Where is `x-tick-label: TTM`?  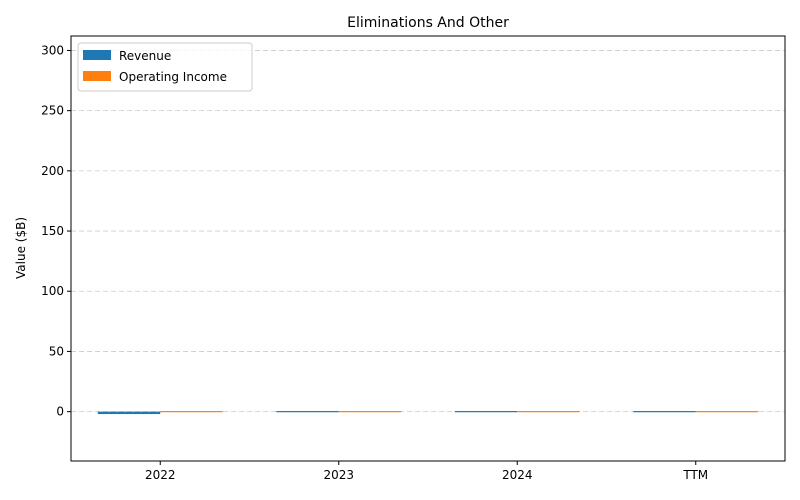
x-tick-label: TTM is located at coordinates (695, 475).